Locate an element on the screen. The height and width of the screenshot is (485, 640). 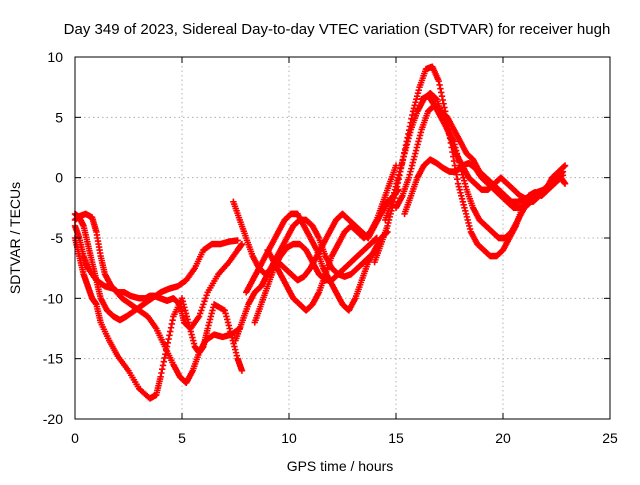
y-tick-label: 0 is located at coordinates (59, 178).